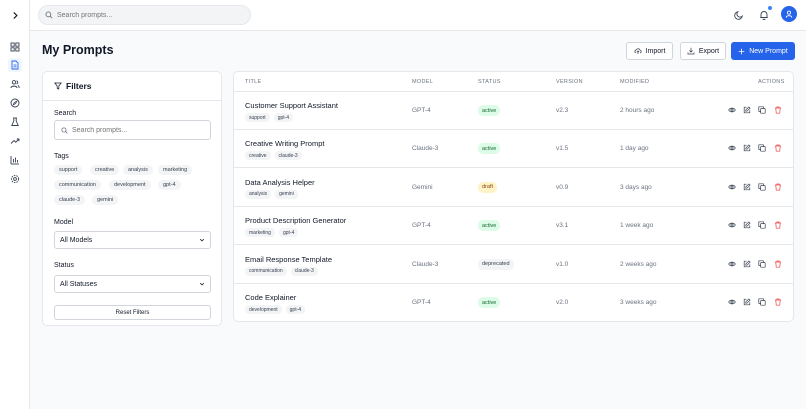 The height and width of the screenshot is (409, 806). What do you see at coordinates (425, 149) in the screenshot?
I see `row-model: Claude-3` at bounding box center [425, 149].